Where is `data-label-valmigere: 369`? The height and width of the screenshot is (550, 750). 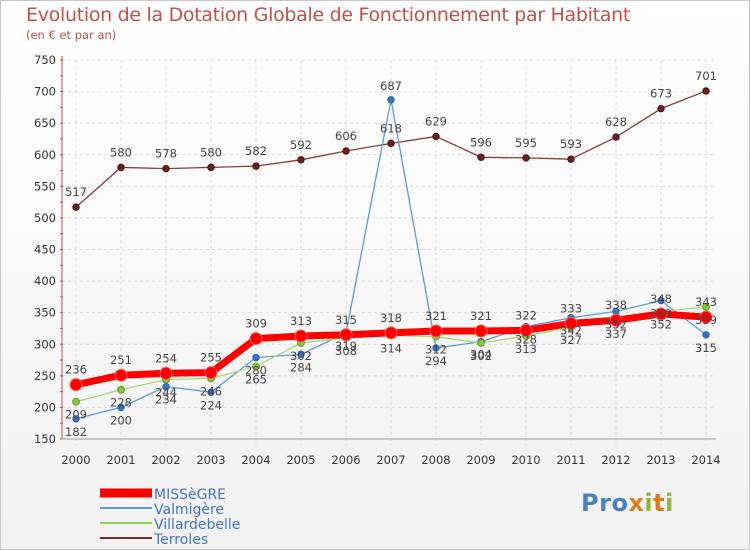
data-label-valmigere: 369 is located at coordinates (661, 314).